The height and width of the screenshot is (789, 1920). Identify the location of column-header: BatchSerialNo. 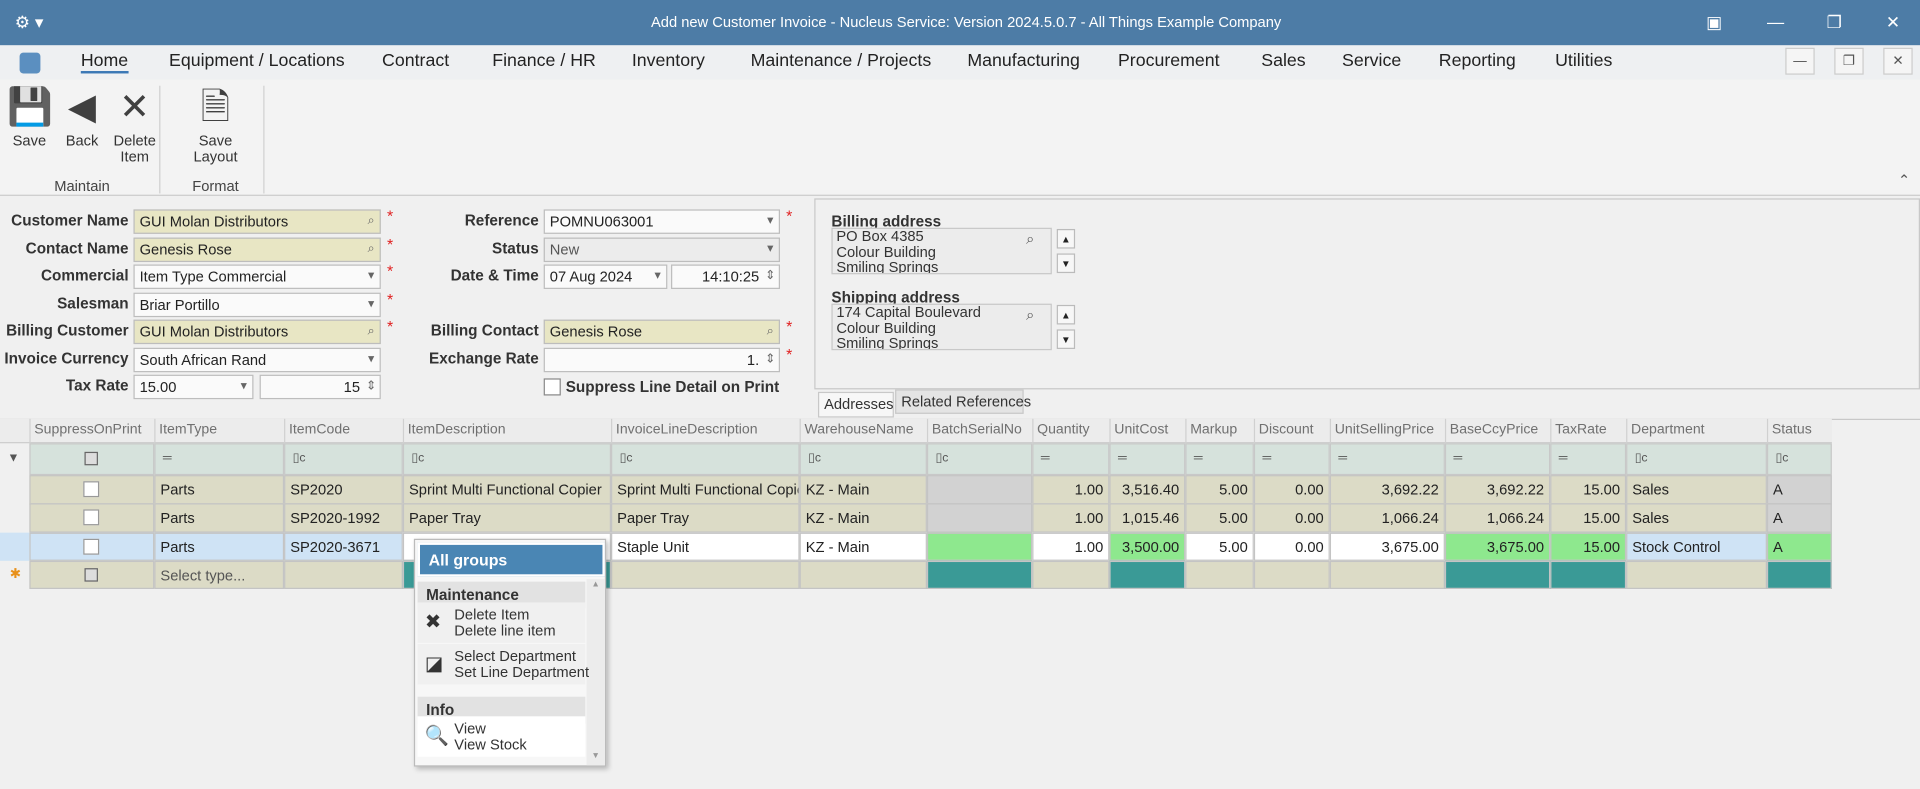
(979, 431).